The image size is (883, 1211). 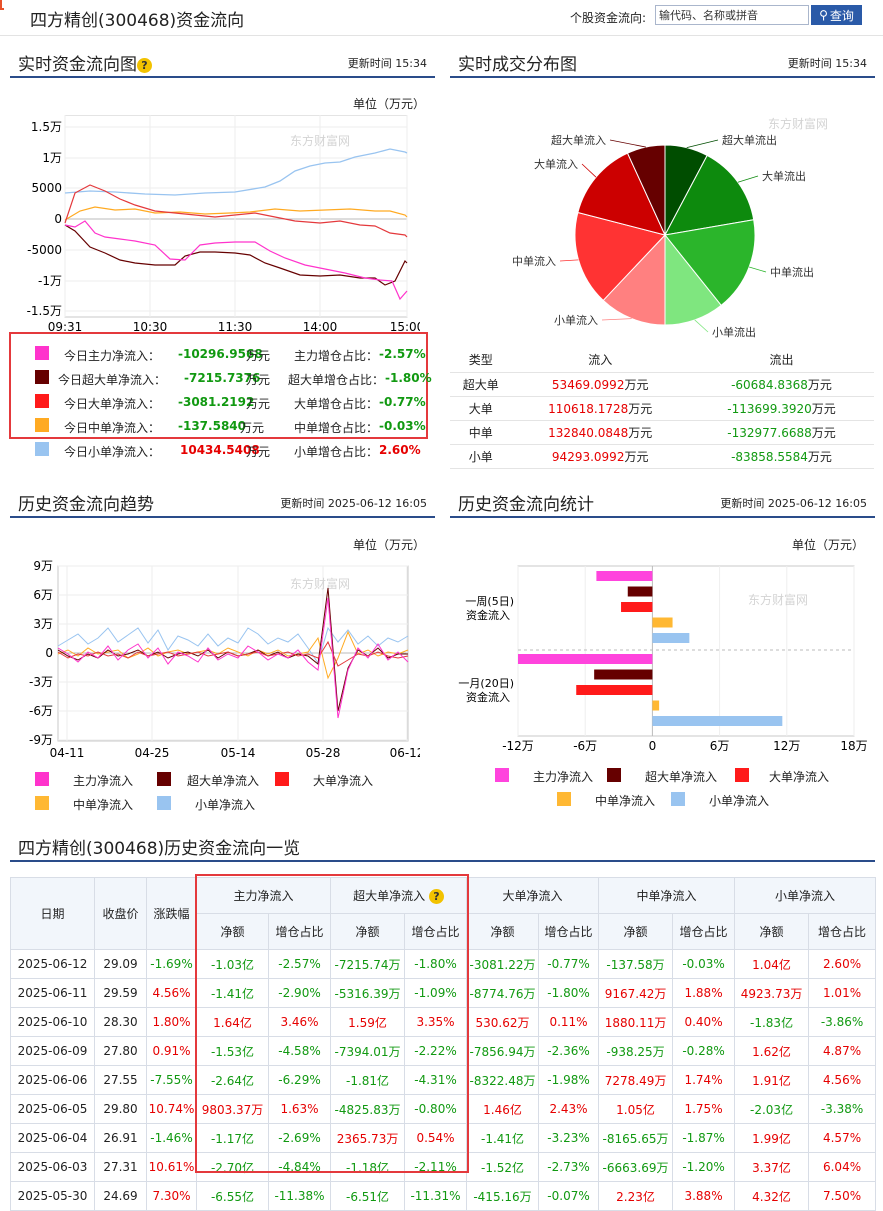 What do you see at coordinates (171, 964) in the screenshot?
I see `table-cell: -1.69%` at bounding box center [171, 964].